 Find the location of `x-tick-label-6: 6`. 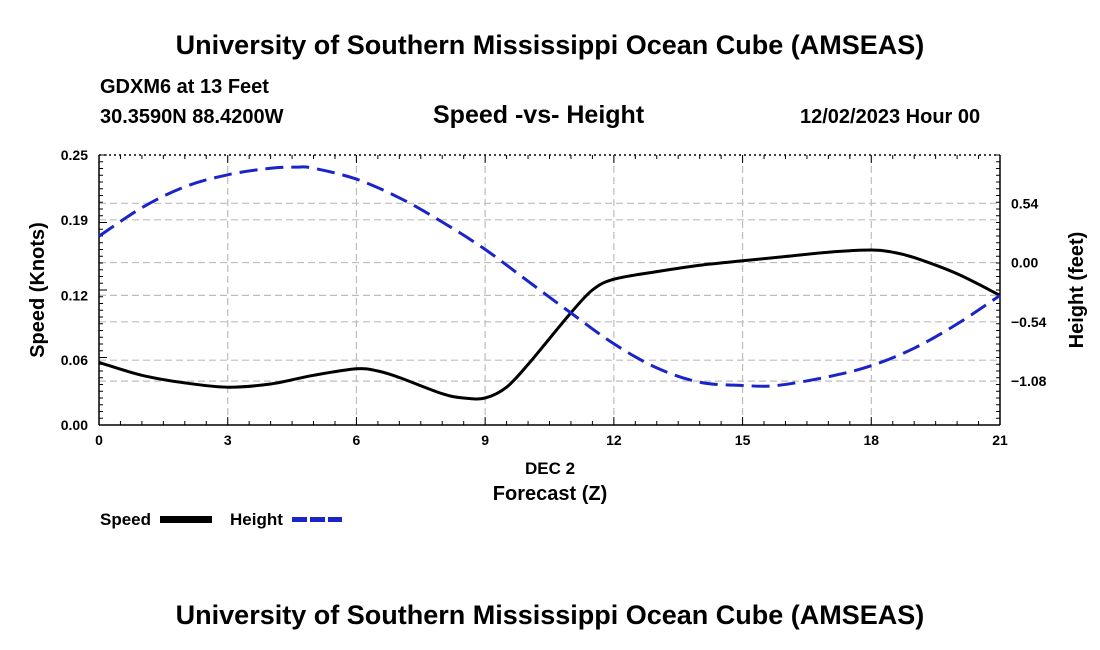

x-tick-label-6: 6 is located at coordinates (357, 440).